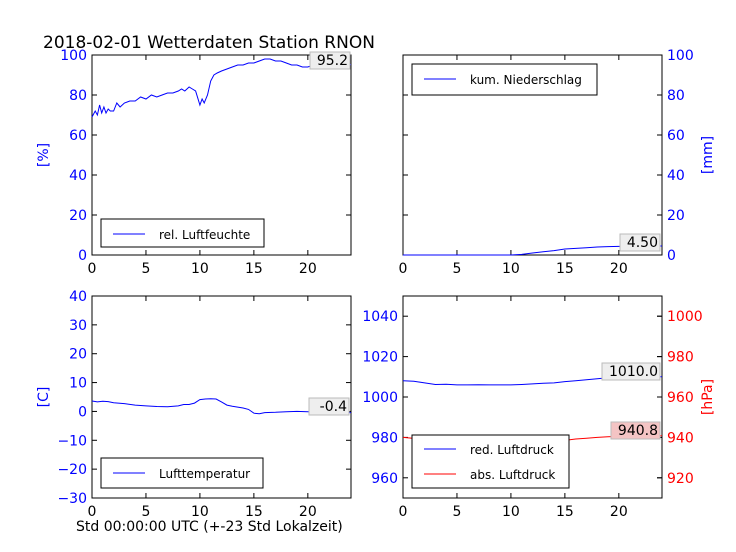 The image size is (736, 552). I want to click on value-box-text: 4.50, so click(642, 243).